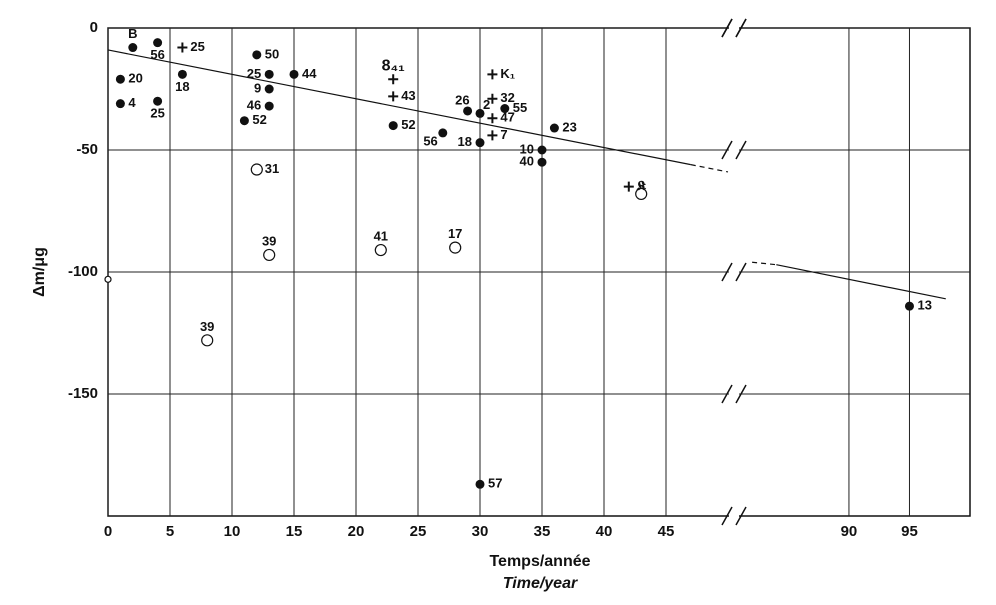 Image resolution: width=996 pixels, height=605 pixels. Describe the element at coordinates (909, 531) in the screenshot. I see `x-tick-label: 95` at that location.